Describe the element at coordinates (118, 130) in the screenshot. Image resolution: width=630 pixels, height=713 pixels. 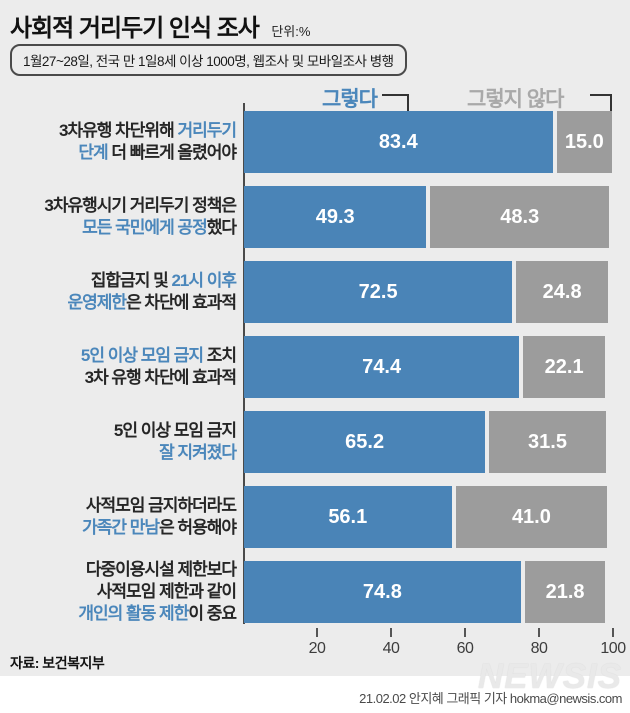
I see `label-text: 3차유행 차단위해` at that location.